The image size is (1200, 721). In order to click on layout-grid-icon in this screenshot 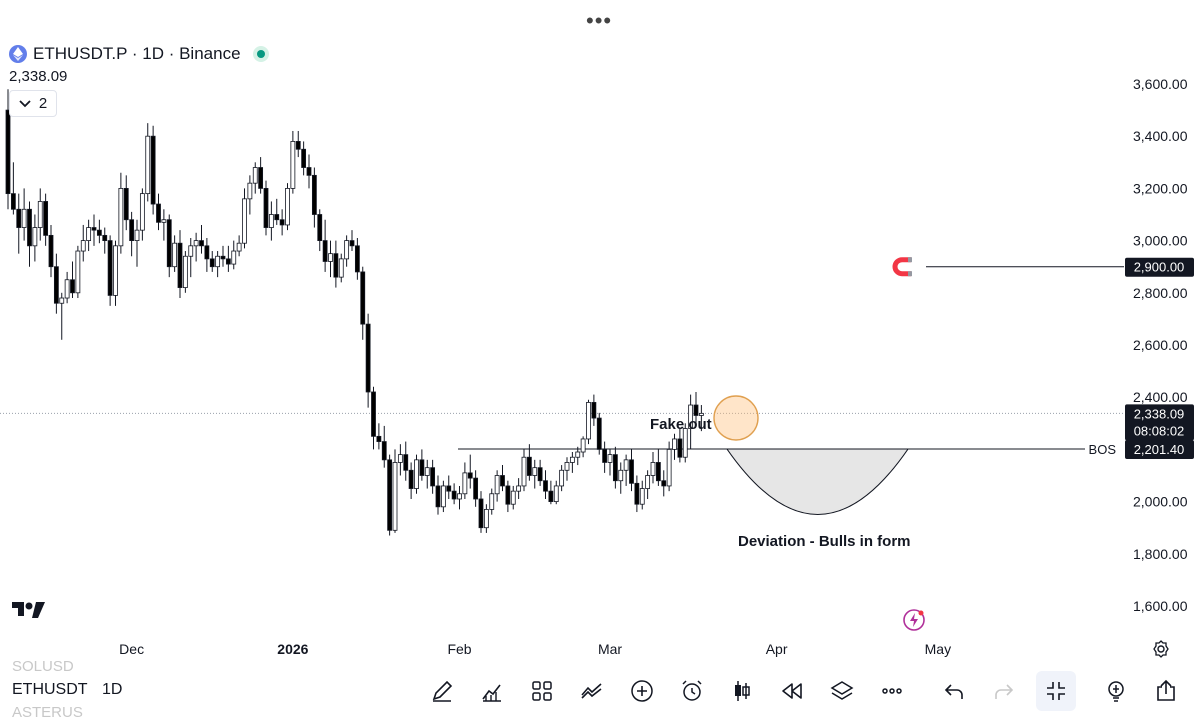, I will do `click(542, 691)`.